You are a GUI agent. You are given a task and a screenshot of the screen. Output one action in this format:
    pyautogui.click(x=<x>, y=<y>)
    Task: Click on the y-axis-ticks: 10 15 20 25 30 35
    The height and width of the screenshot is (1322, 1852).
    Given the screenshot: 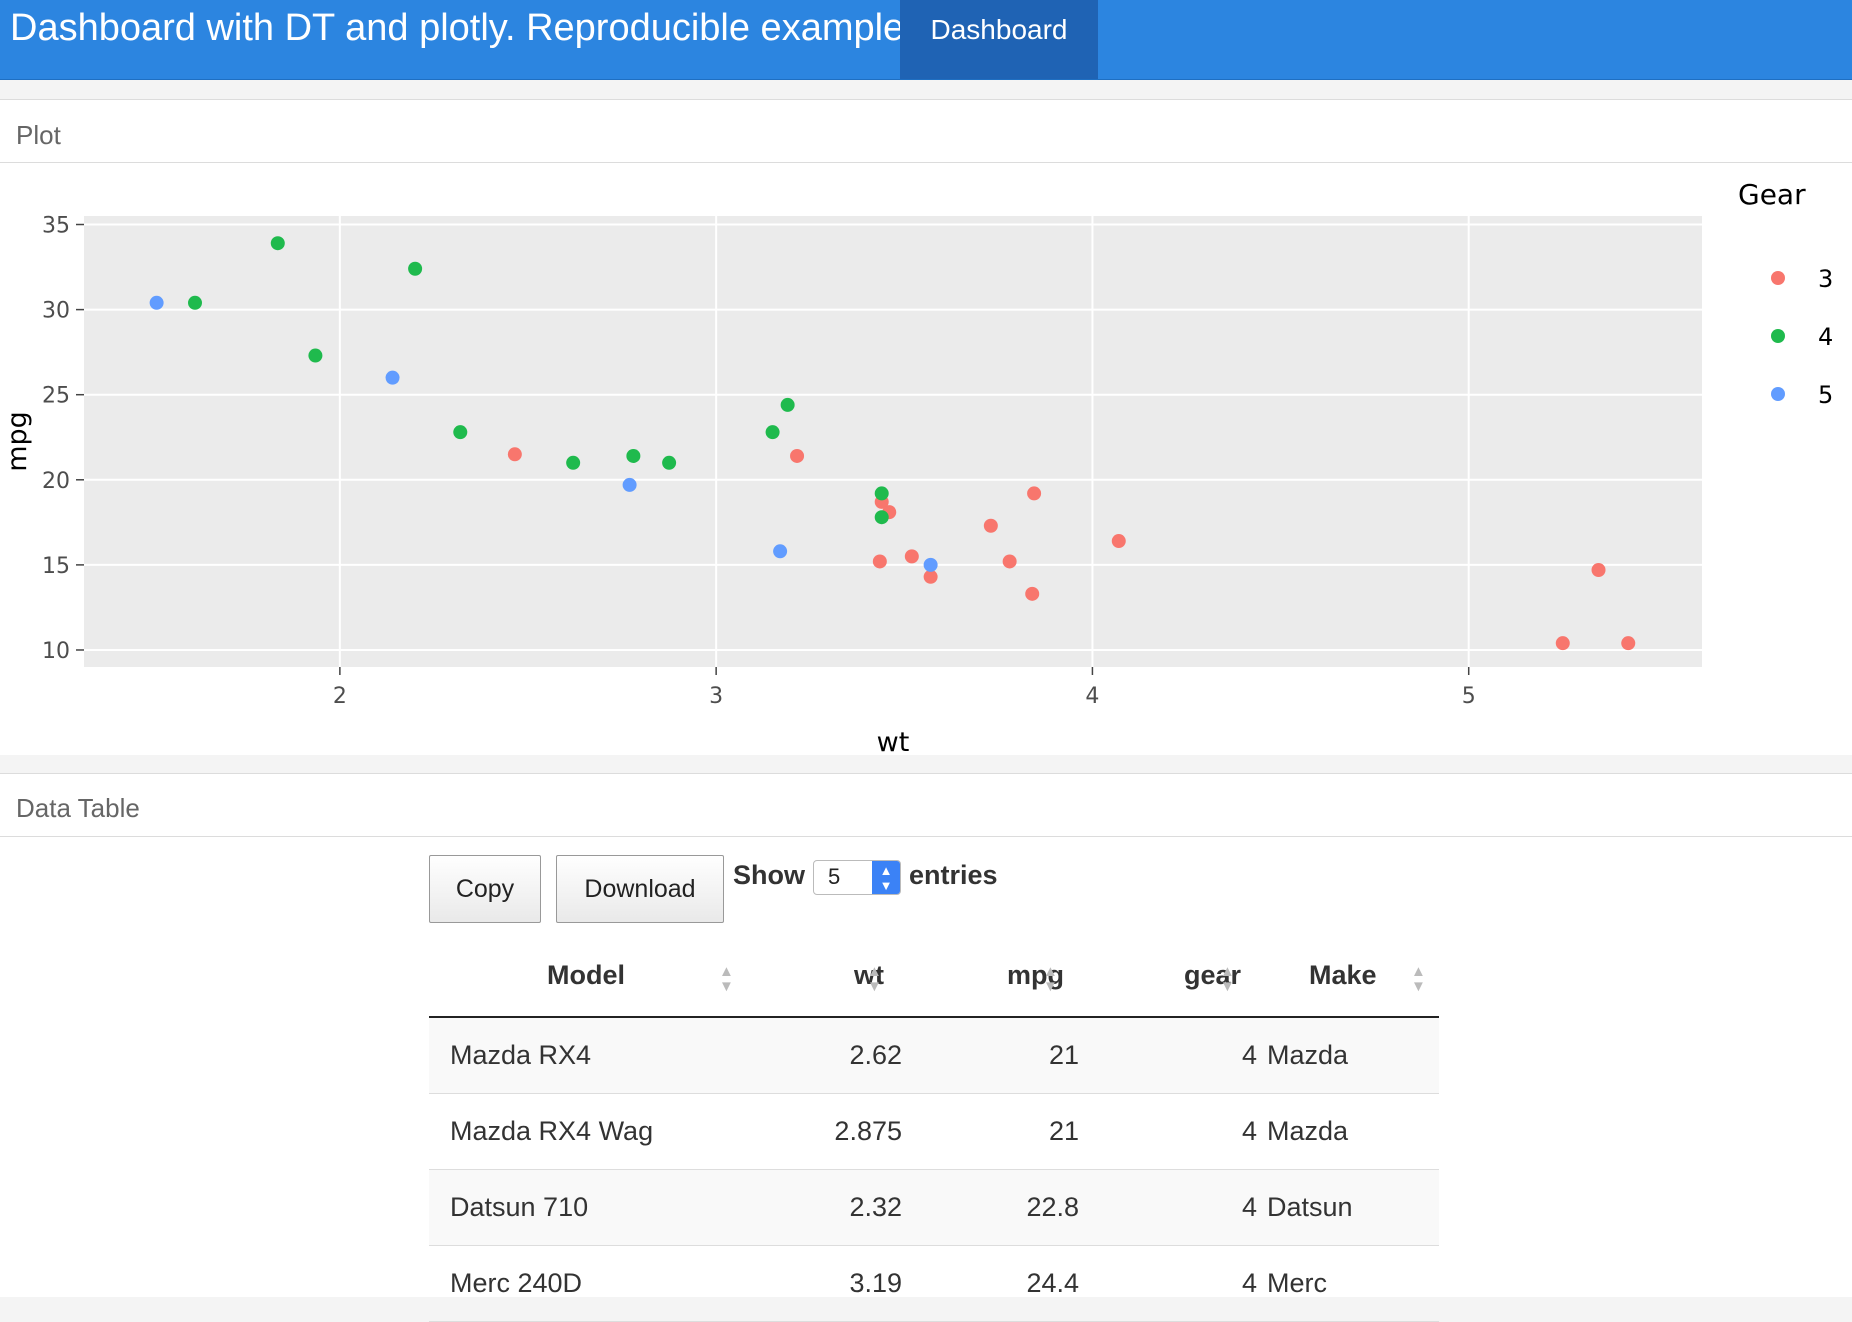 What is the action you would take?
    pyautogui.click(x=63, y=439)
    